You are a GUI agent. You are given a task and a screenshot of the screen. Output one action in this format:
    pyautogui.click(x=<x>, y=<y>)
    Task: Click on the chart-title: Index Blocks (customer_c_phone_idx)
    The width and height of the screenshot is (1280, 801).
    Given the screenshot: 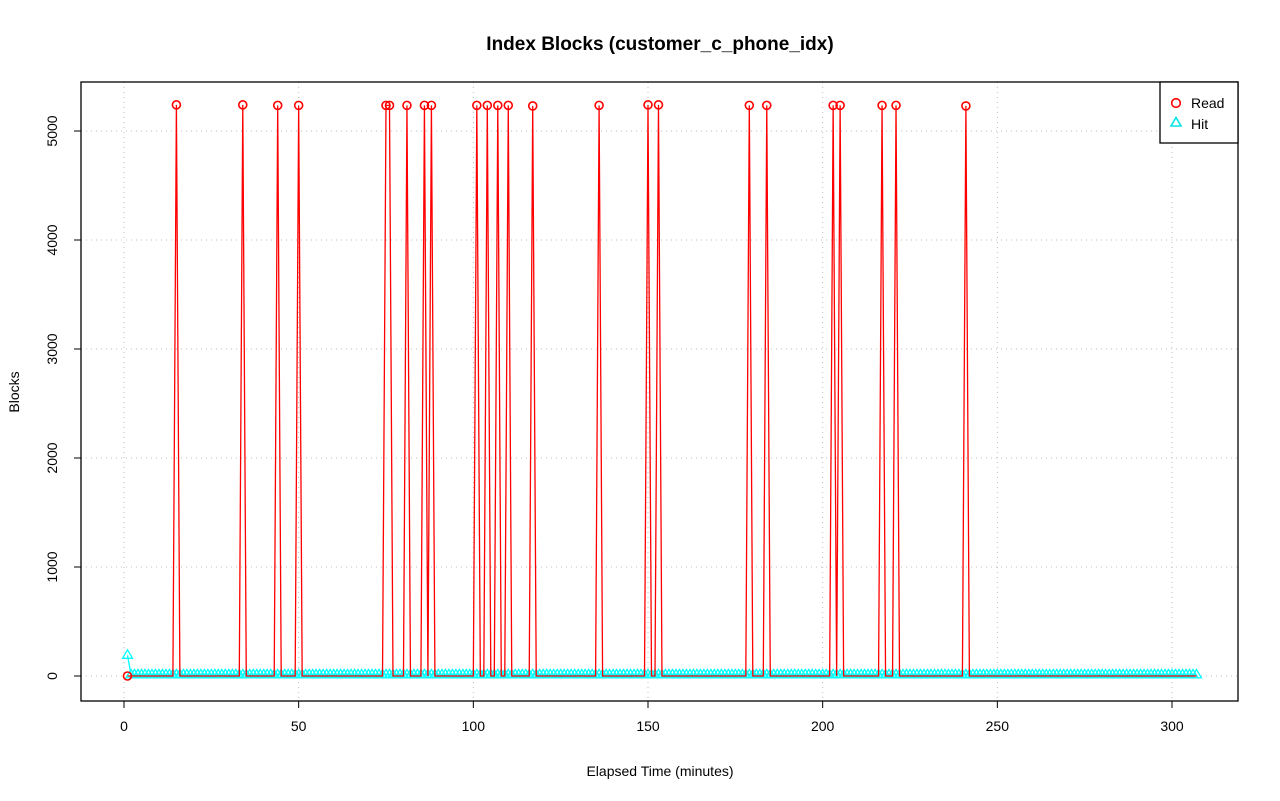 What is the action you would take?
    pyautogui.click(x=659, y=44)
    